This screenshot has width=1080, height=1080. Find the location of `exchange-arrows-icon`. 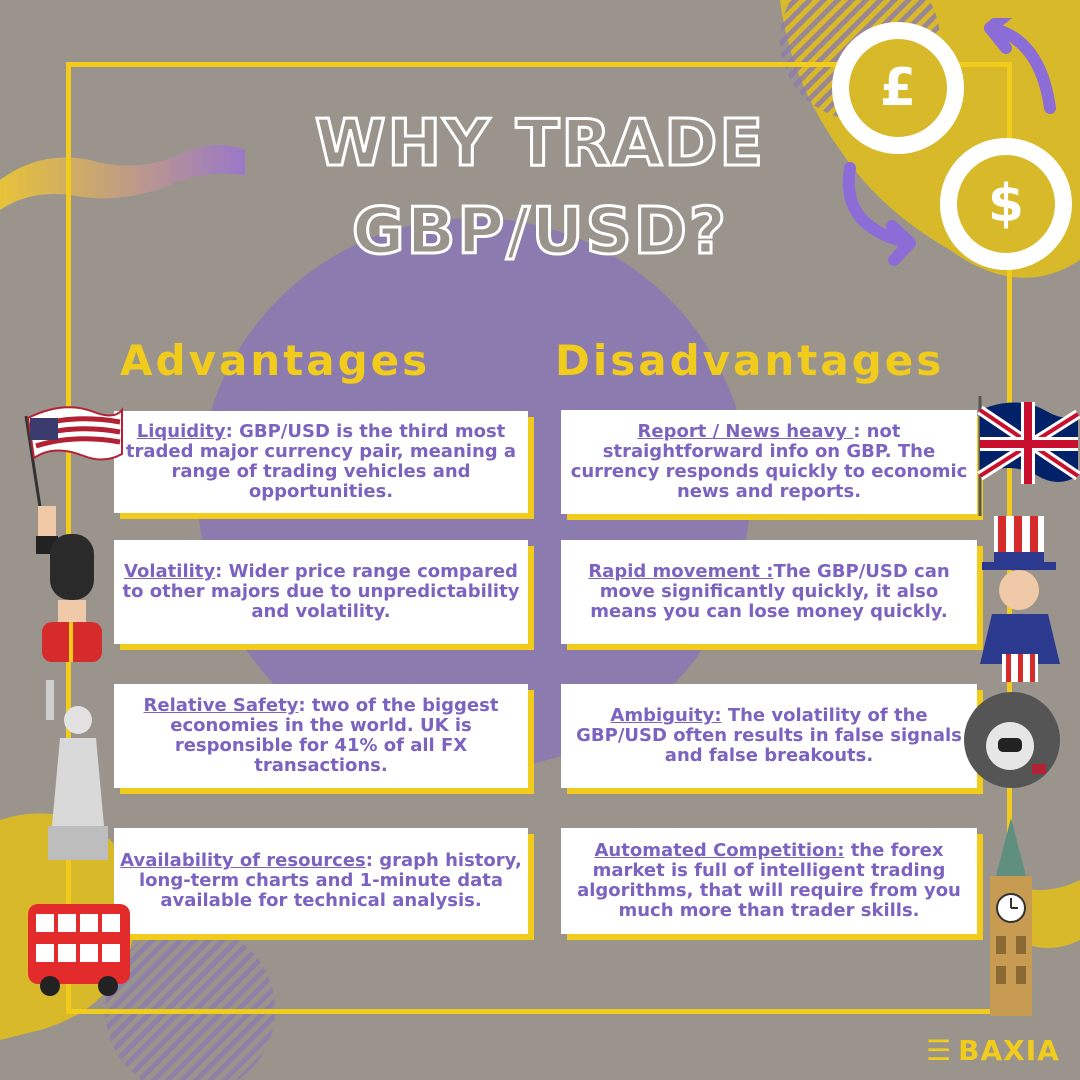

exchange-arrows-icon is located at coordinates (949, 142).